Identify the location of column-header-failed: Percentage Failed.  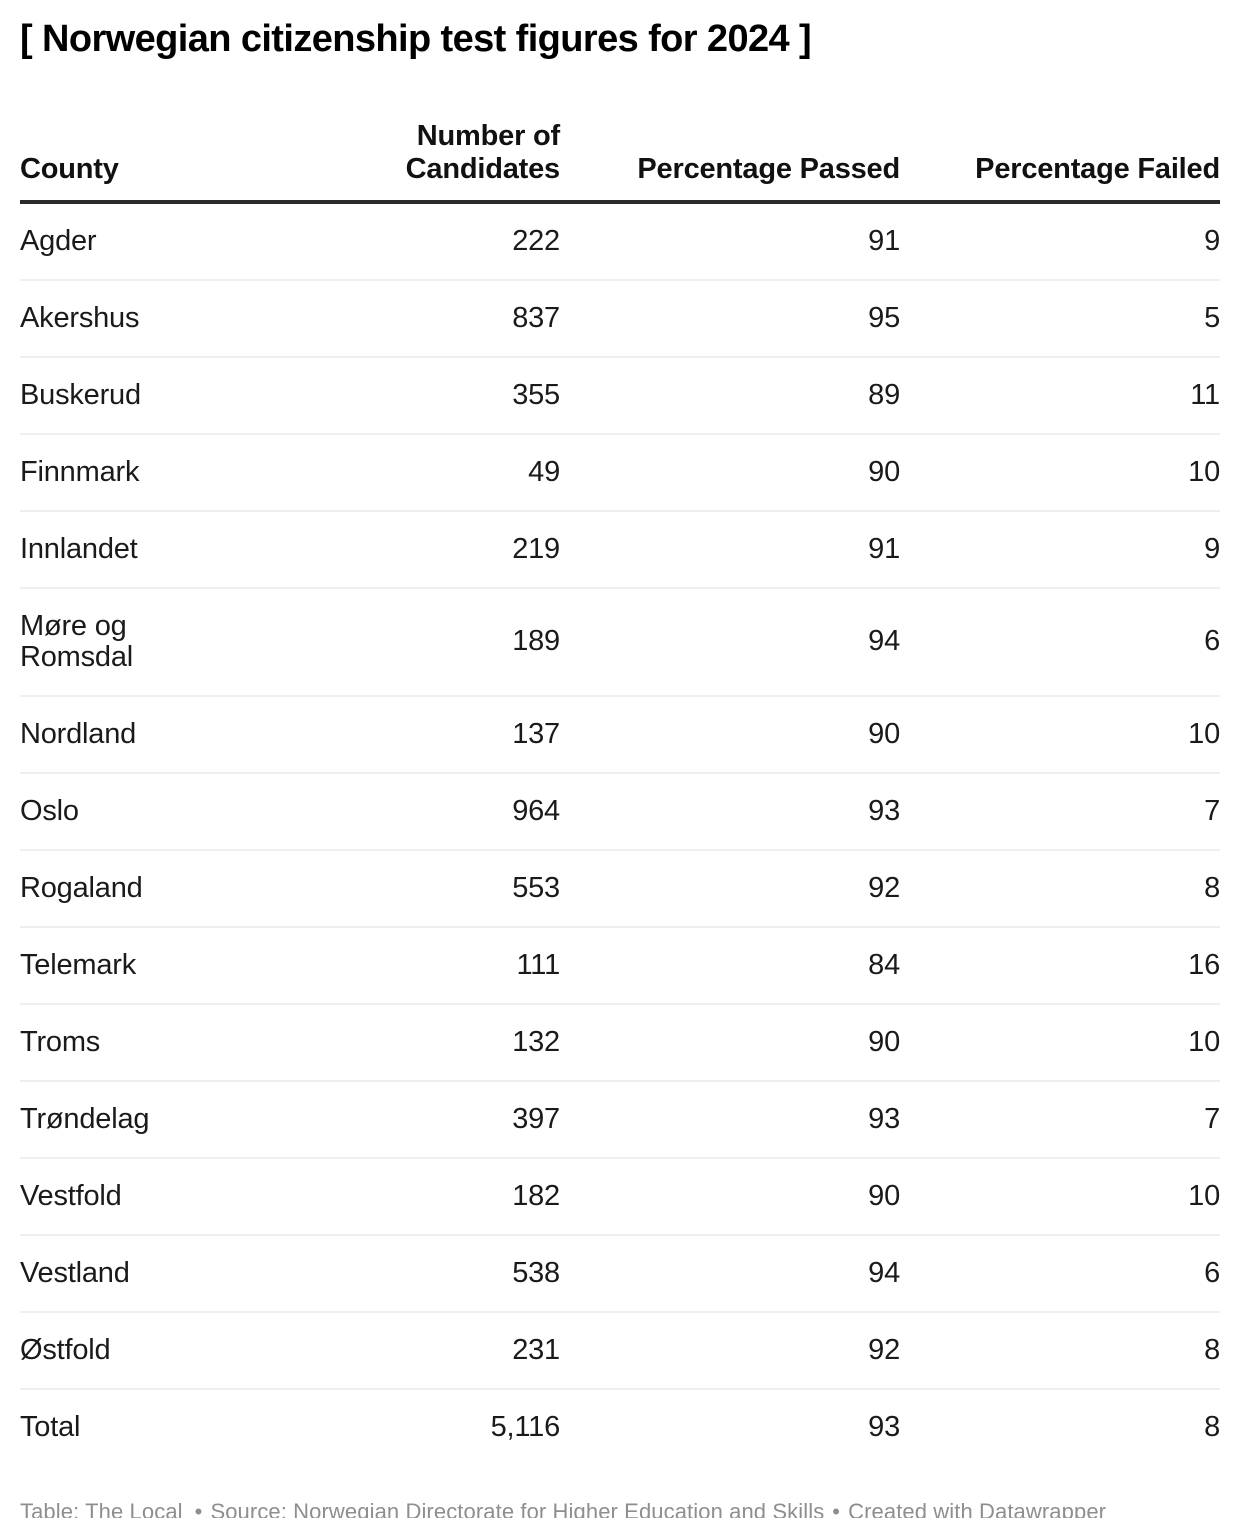
(1060, 161).